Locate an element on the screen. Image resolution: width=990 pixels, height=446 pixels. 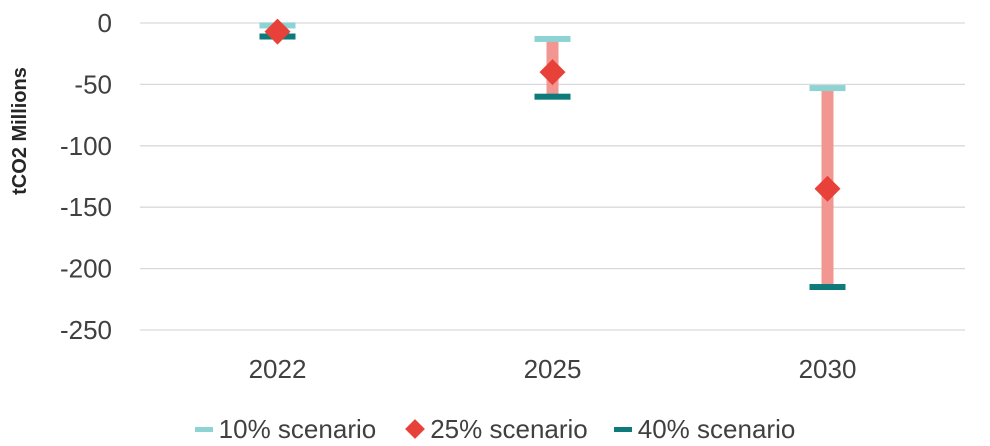
y-tick-label: -50 is located at coordinates (93, 84).